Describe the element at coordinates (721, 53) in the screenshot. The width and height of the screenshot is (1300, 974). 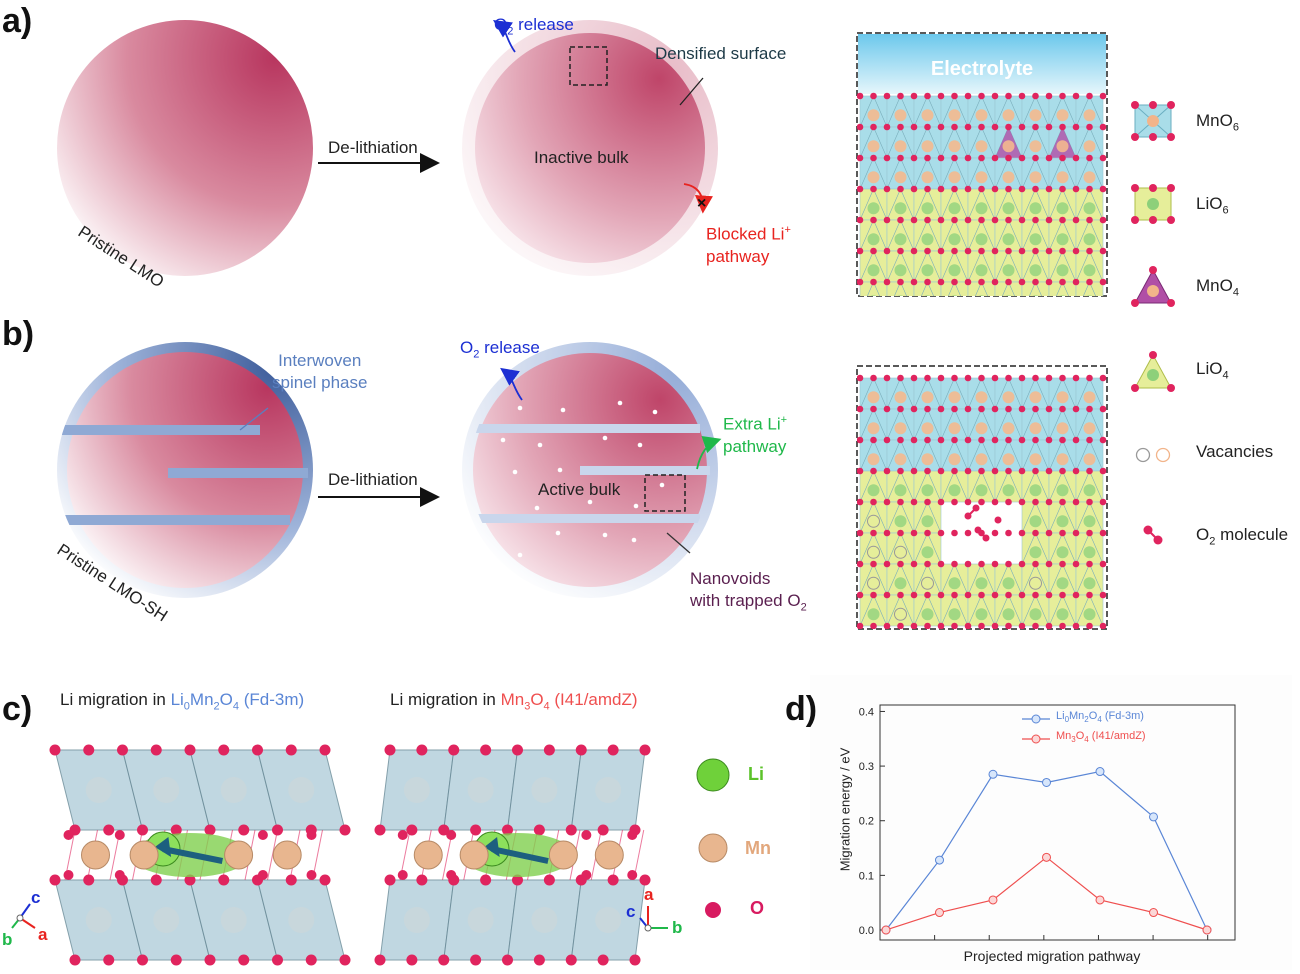
I see `densified-surface-label: Densified surface` at that location.